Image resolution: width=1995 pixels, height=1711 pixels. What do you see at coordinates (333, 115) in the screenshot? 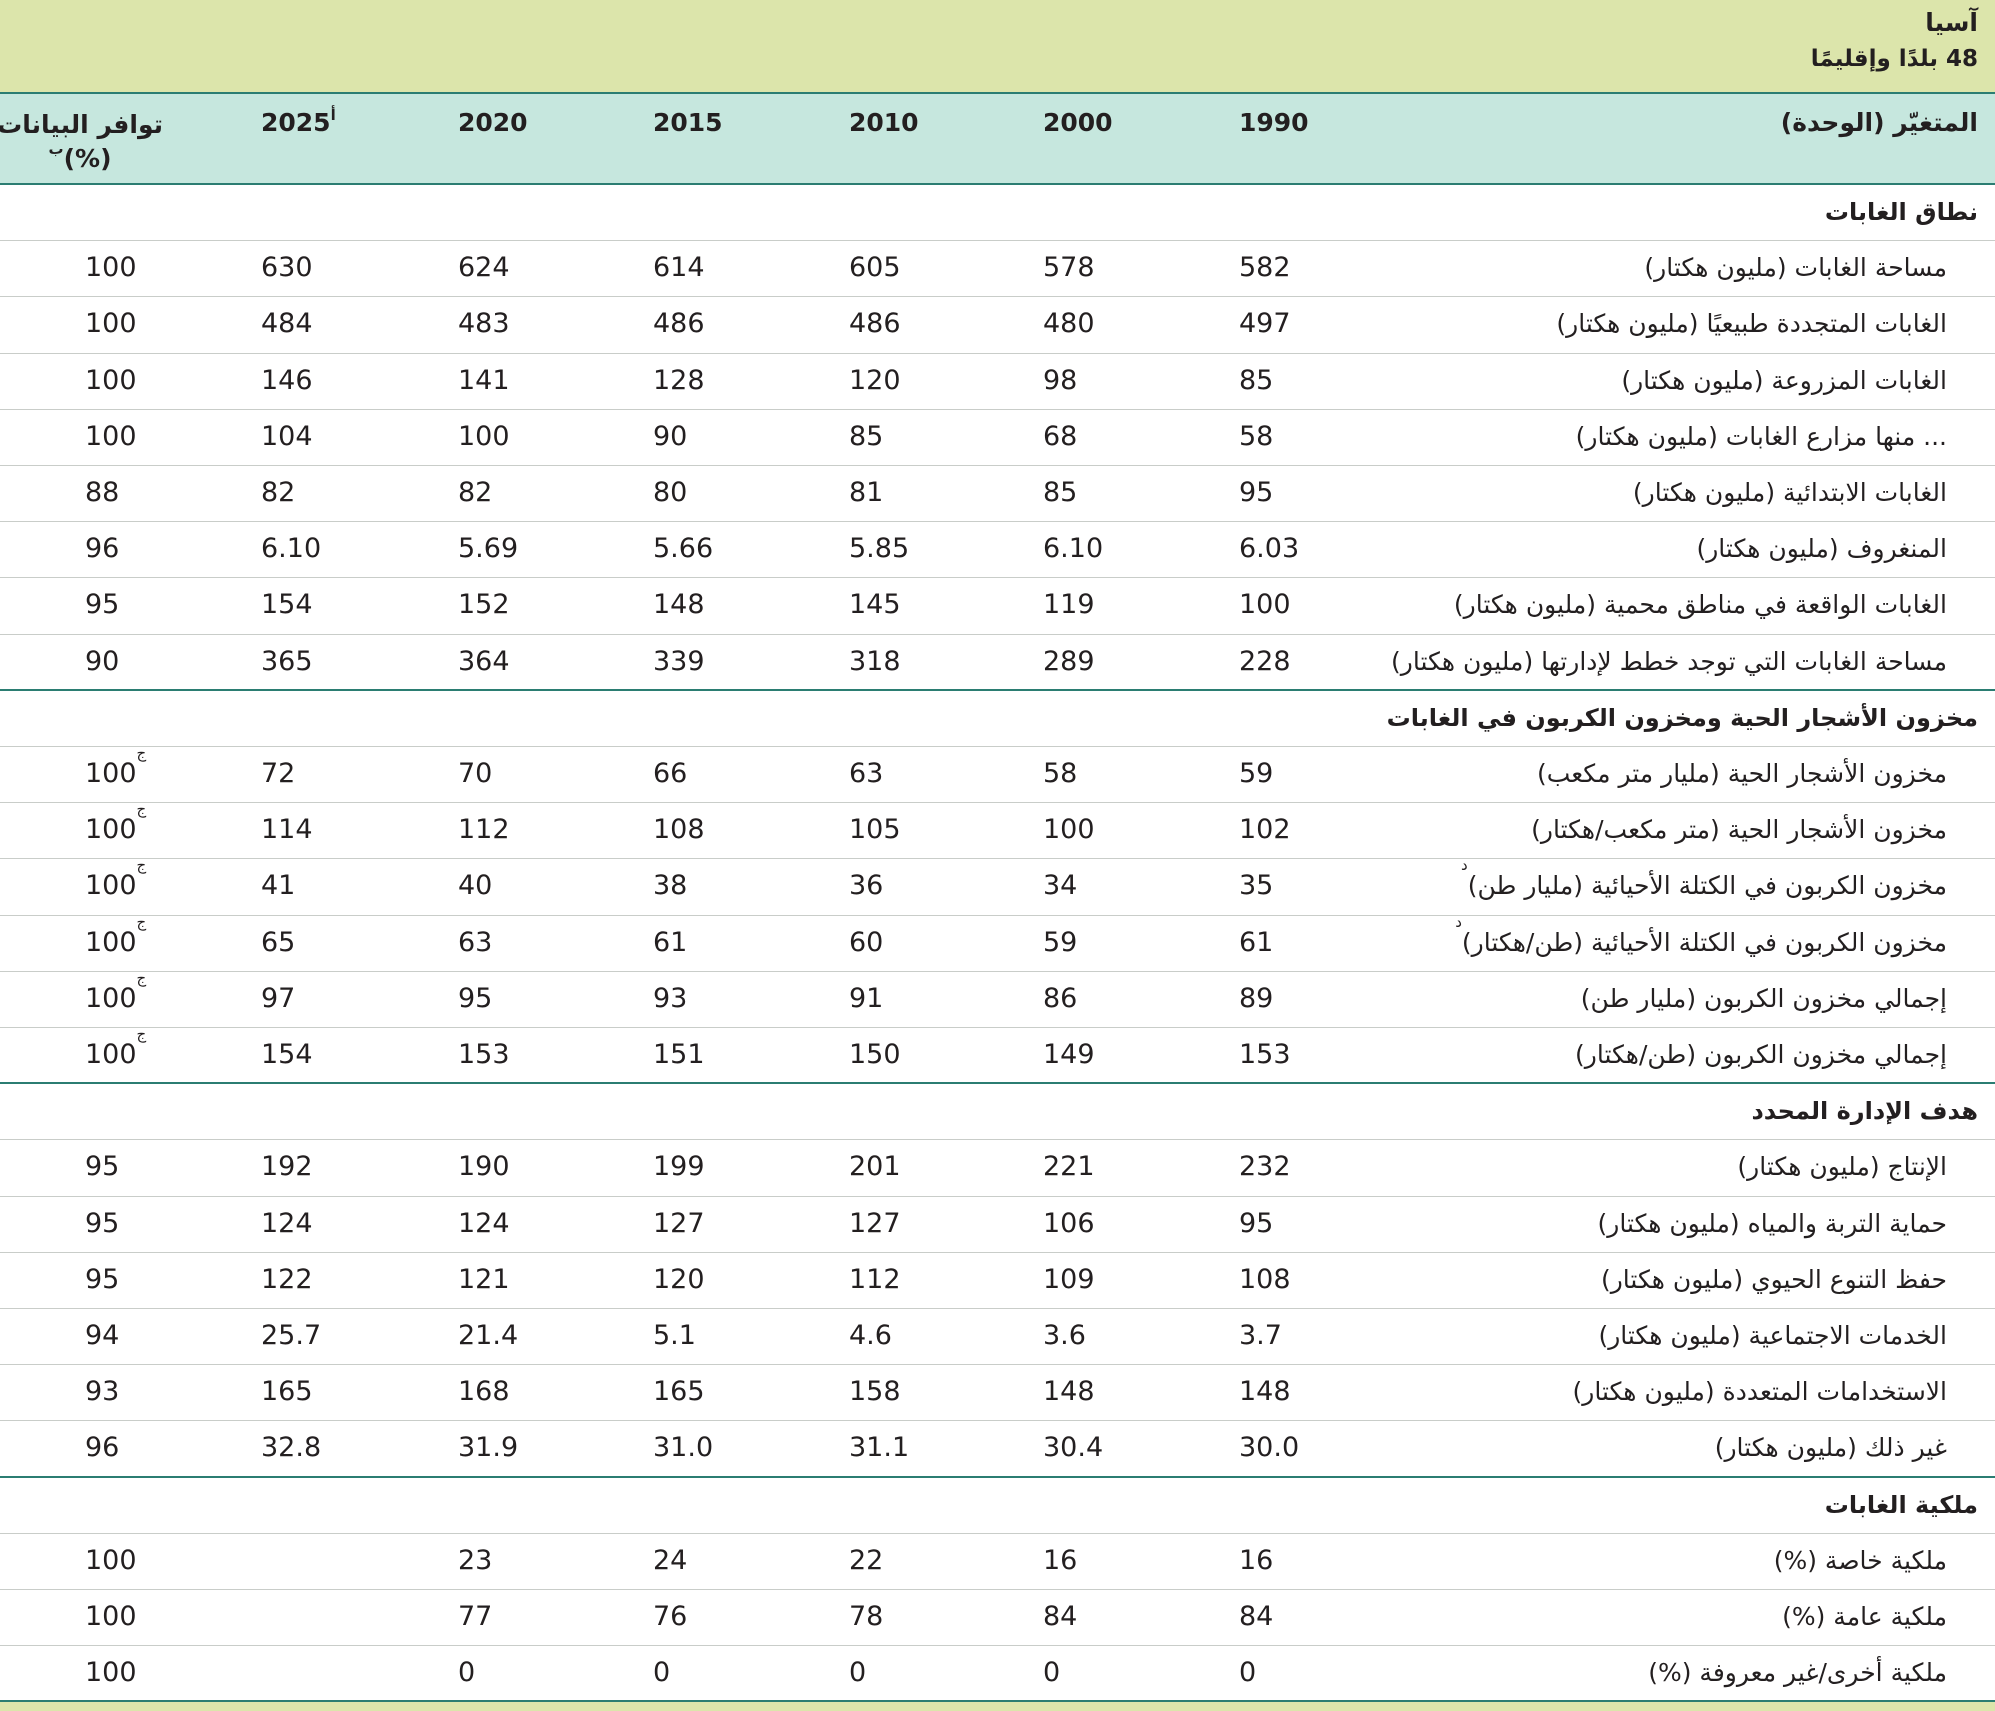
I see `footnote-marker: أ` at bounding box center [333, 115].